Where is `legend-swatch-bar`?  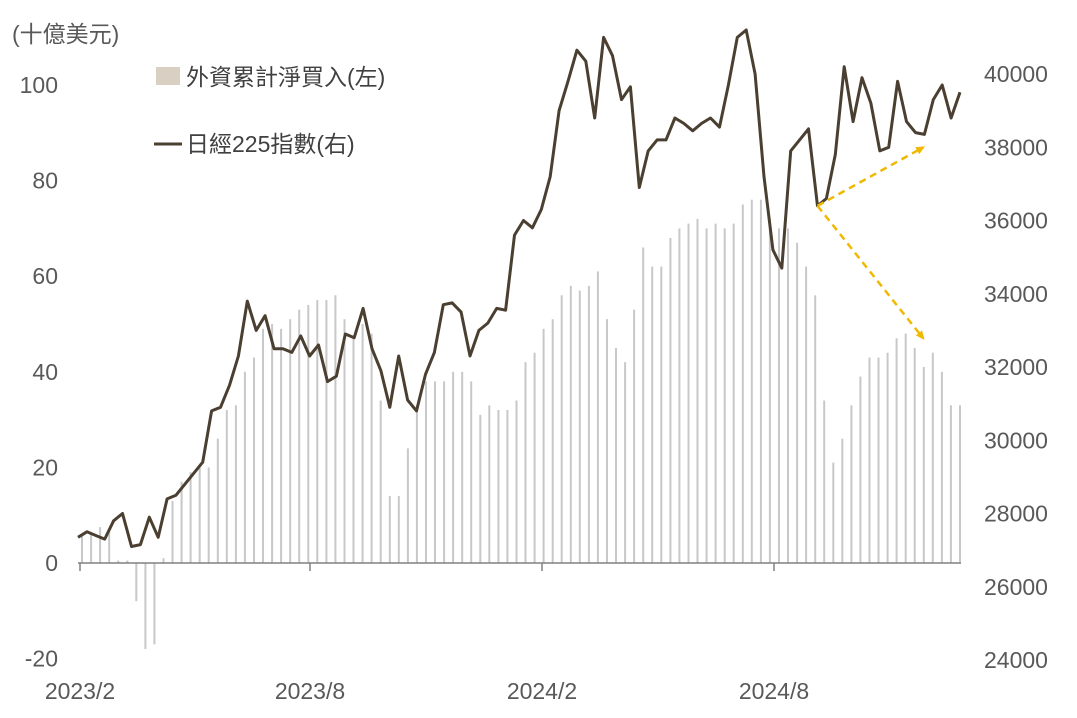
legend-swatch-bar is located at coordinates (168, 76).